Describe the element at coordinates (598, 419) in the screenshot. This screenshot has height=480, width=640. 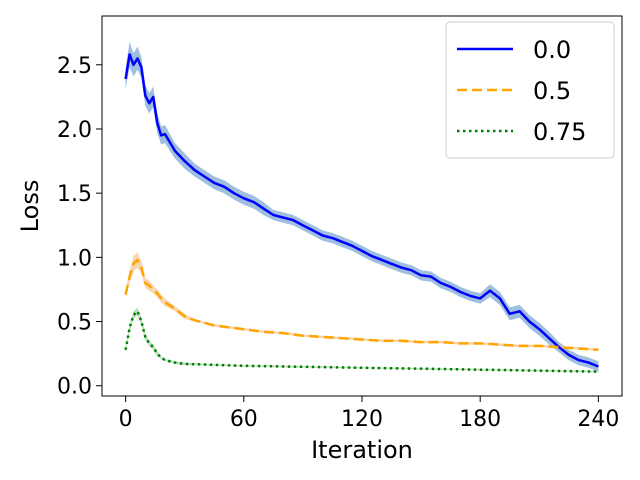
I see `x-tick-label: 240` at that location.